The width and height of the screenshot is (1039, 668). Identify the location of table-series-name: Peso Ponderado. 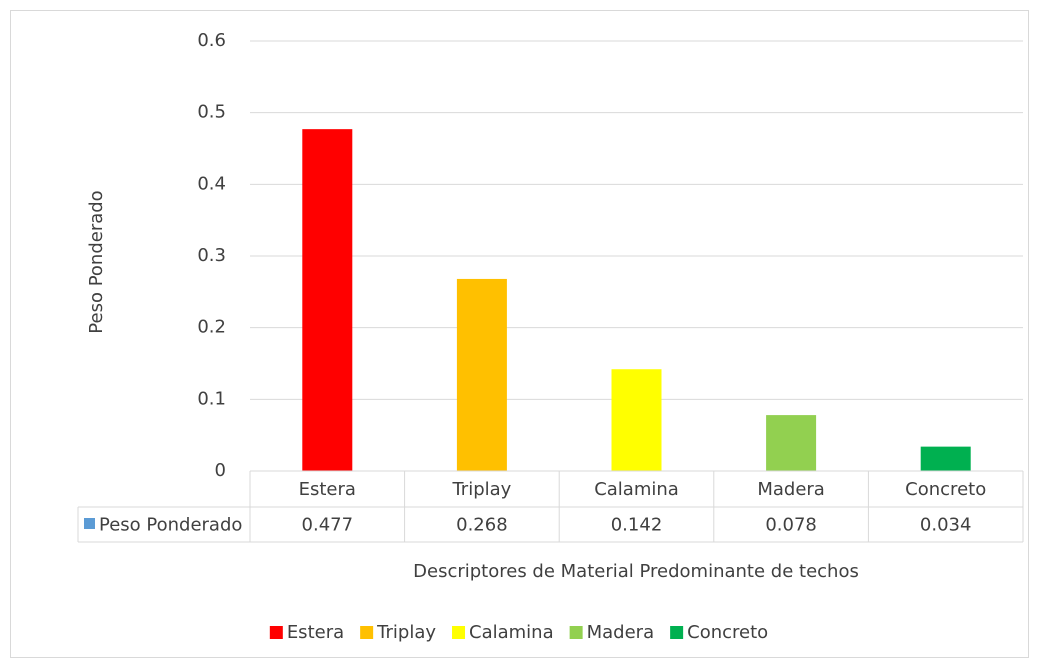
(170, 525).